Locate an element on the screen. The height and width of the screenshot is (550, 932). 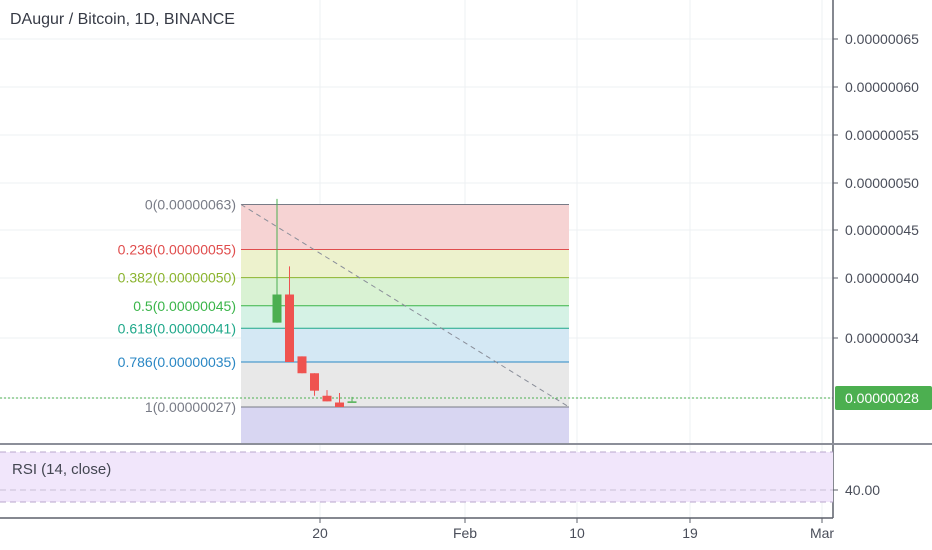
fib-level-label: 1(0.00000027) is located at coordinates (190, 407).